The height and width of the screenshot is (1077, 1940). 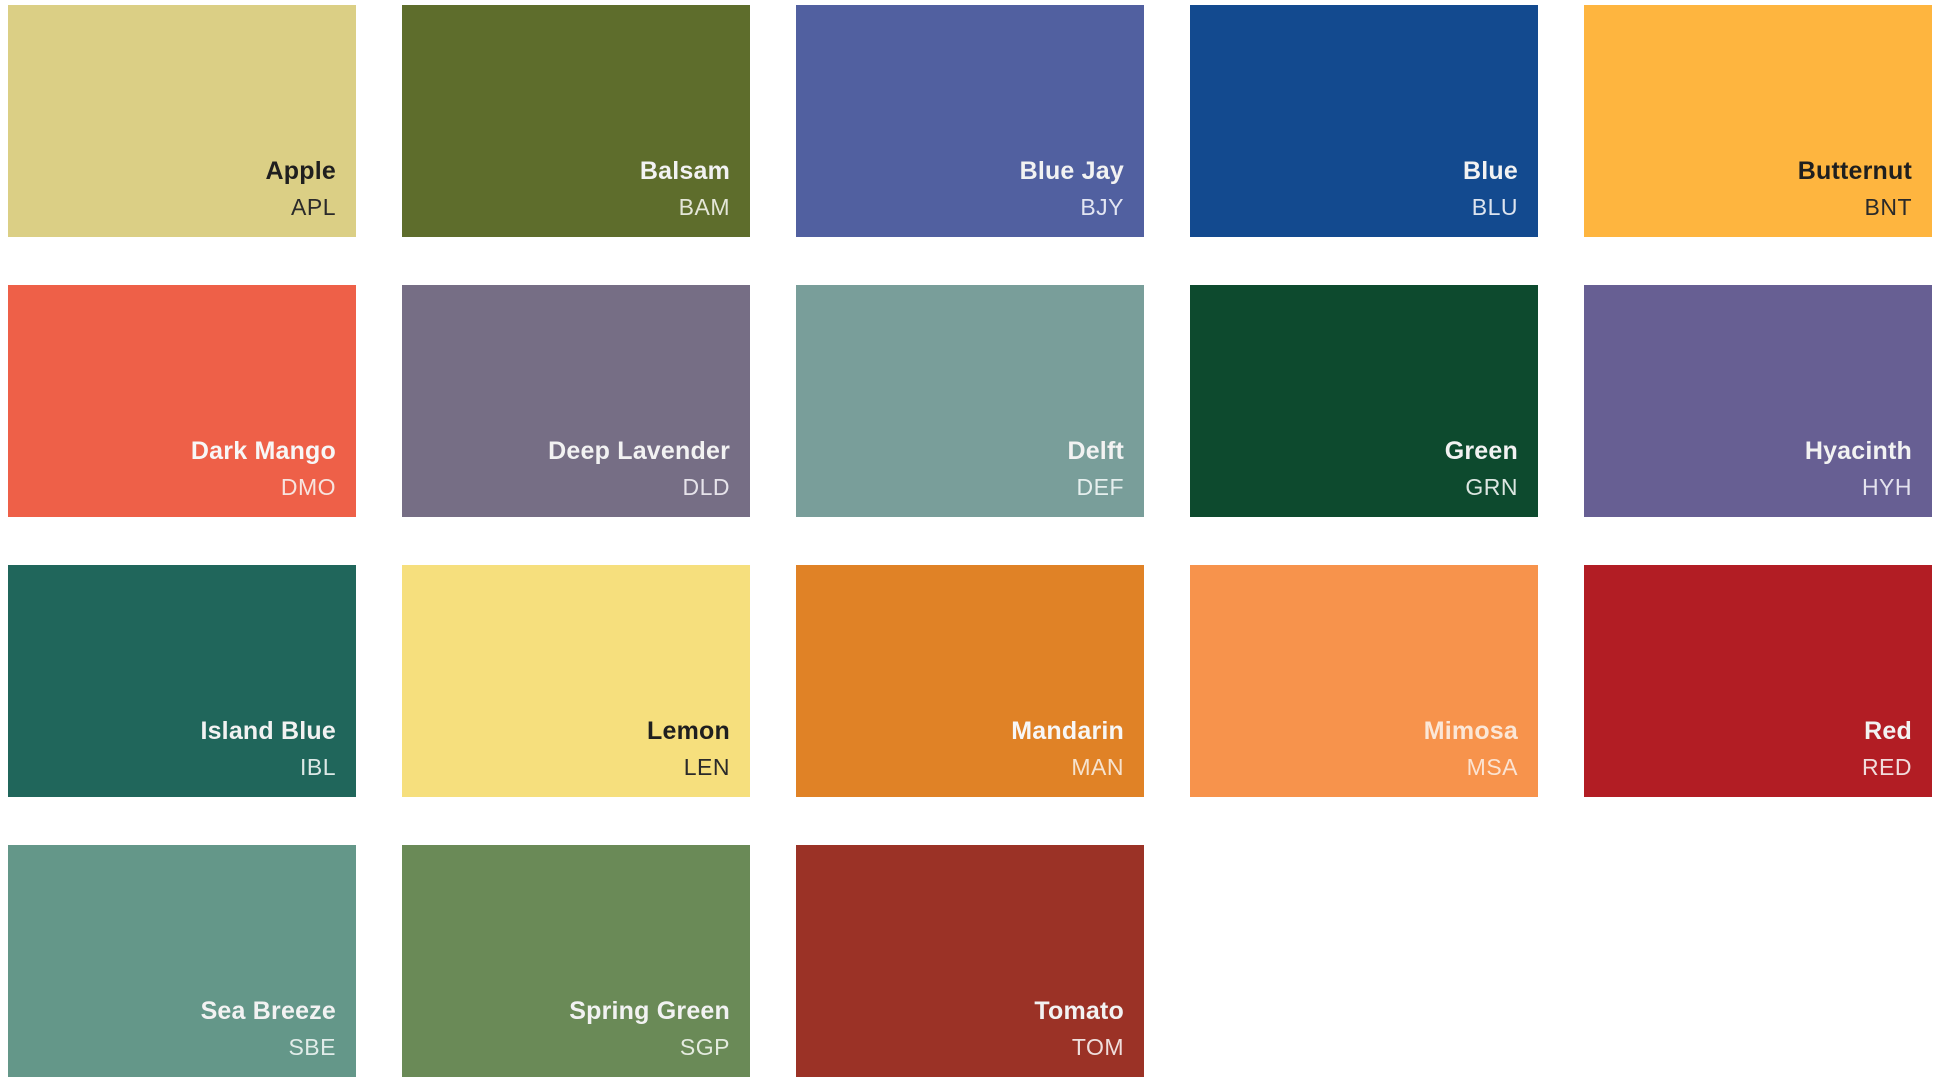 I want to click on swatch-info: Deep Lavender DLD, so click(x=639, y=469).